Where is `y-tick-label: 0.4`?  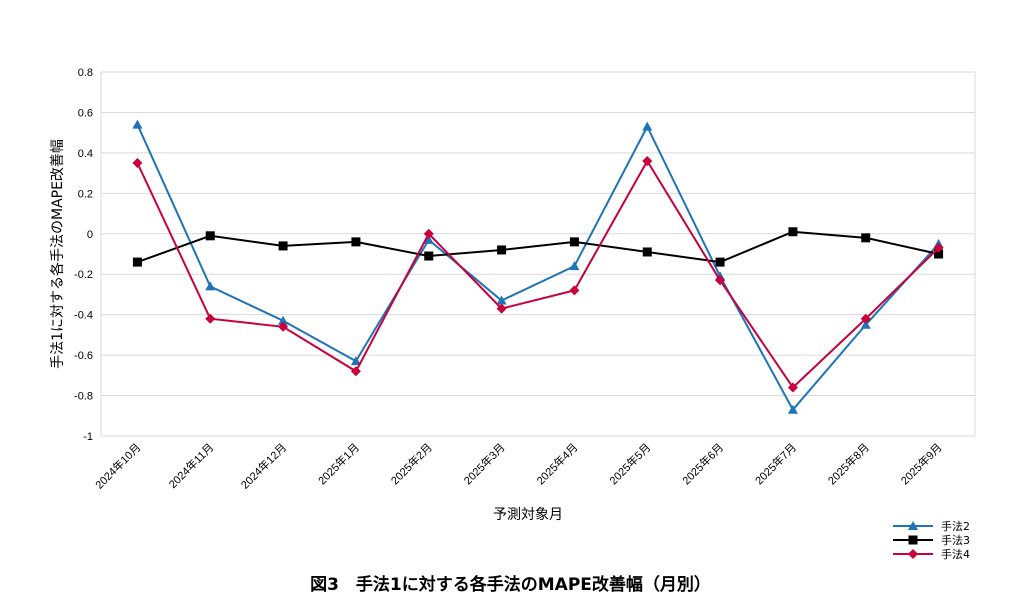
y-tick-label: 0.4 is located at coordinates (85, 154).